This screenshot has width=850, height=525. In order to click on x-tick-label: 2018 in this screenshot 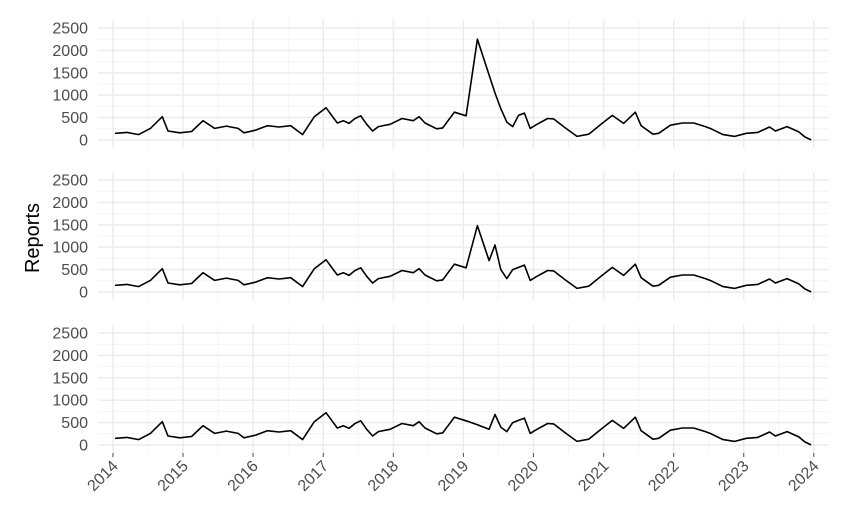, I will do `click(383, 476)`.